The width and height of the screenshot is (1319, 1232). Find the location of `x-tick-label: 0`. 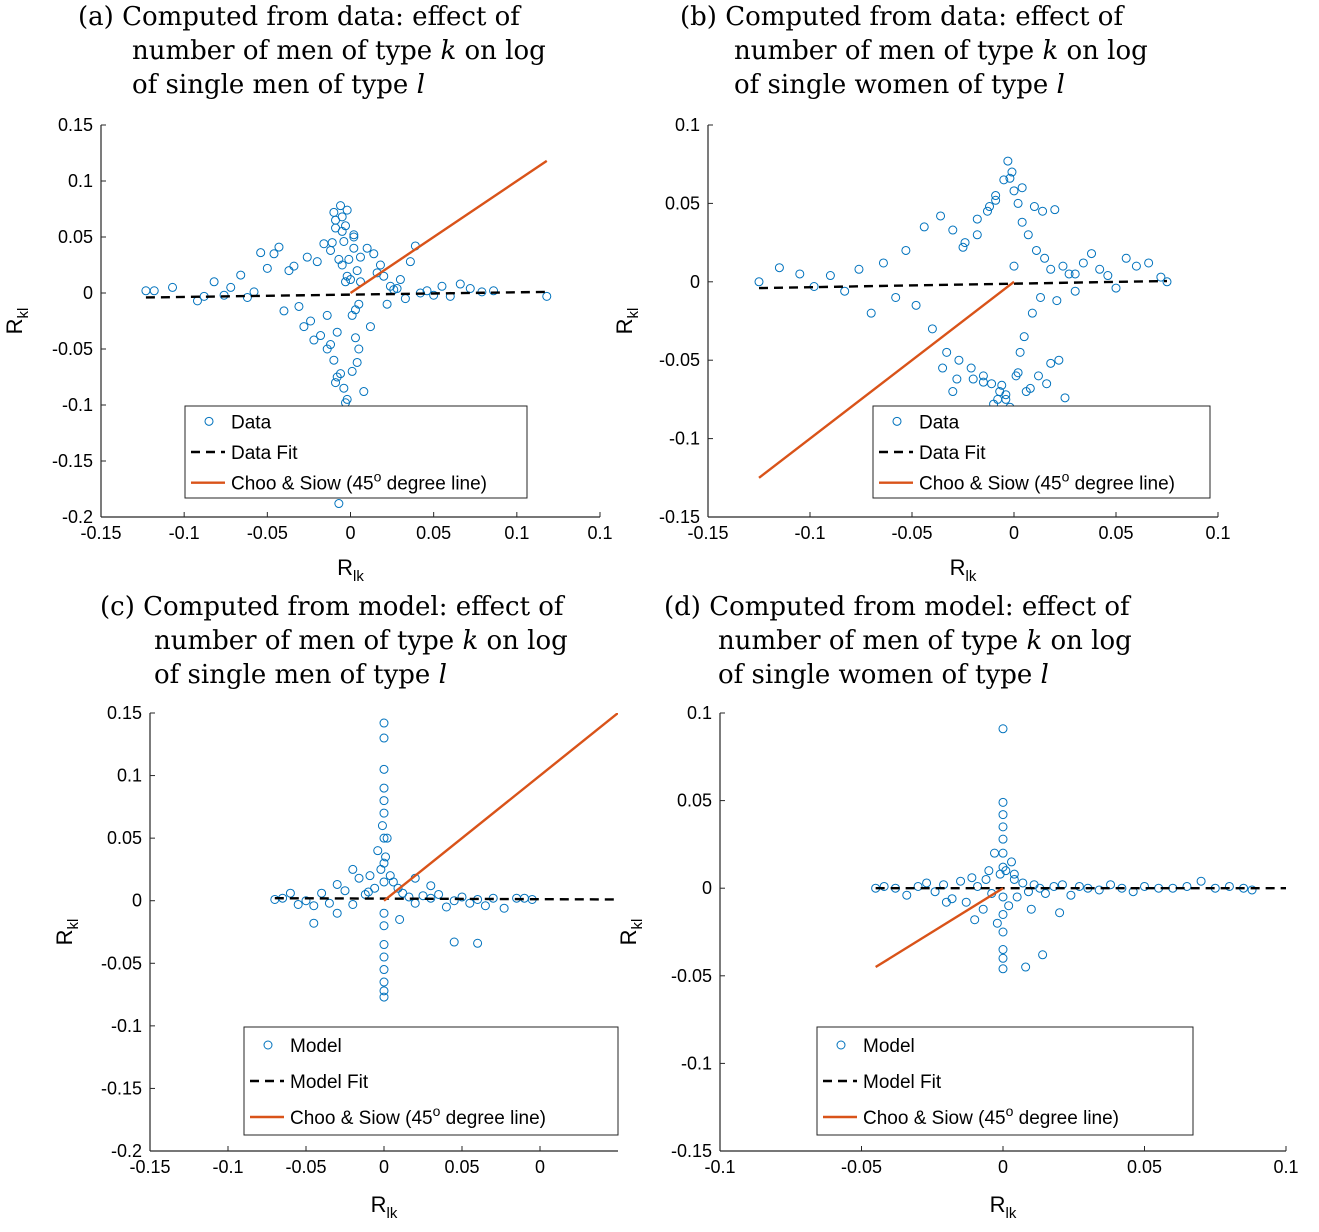

x-tick-label: 0 is located at coordinates (1003, 1167).